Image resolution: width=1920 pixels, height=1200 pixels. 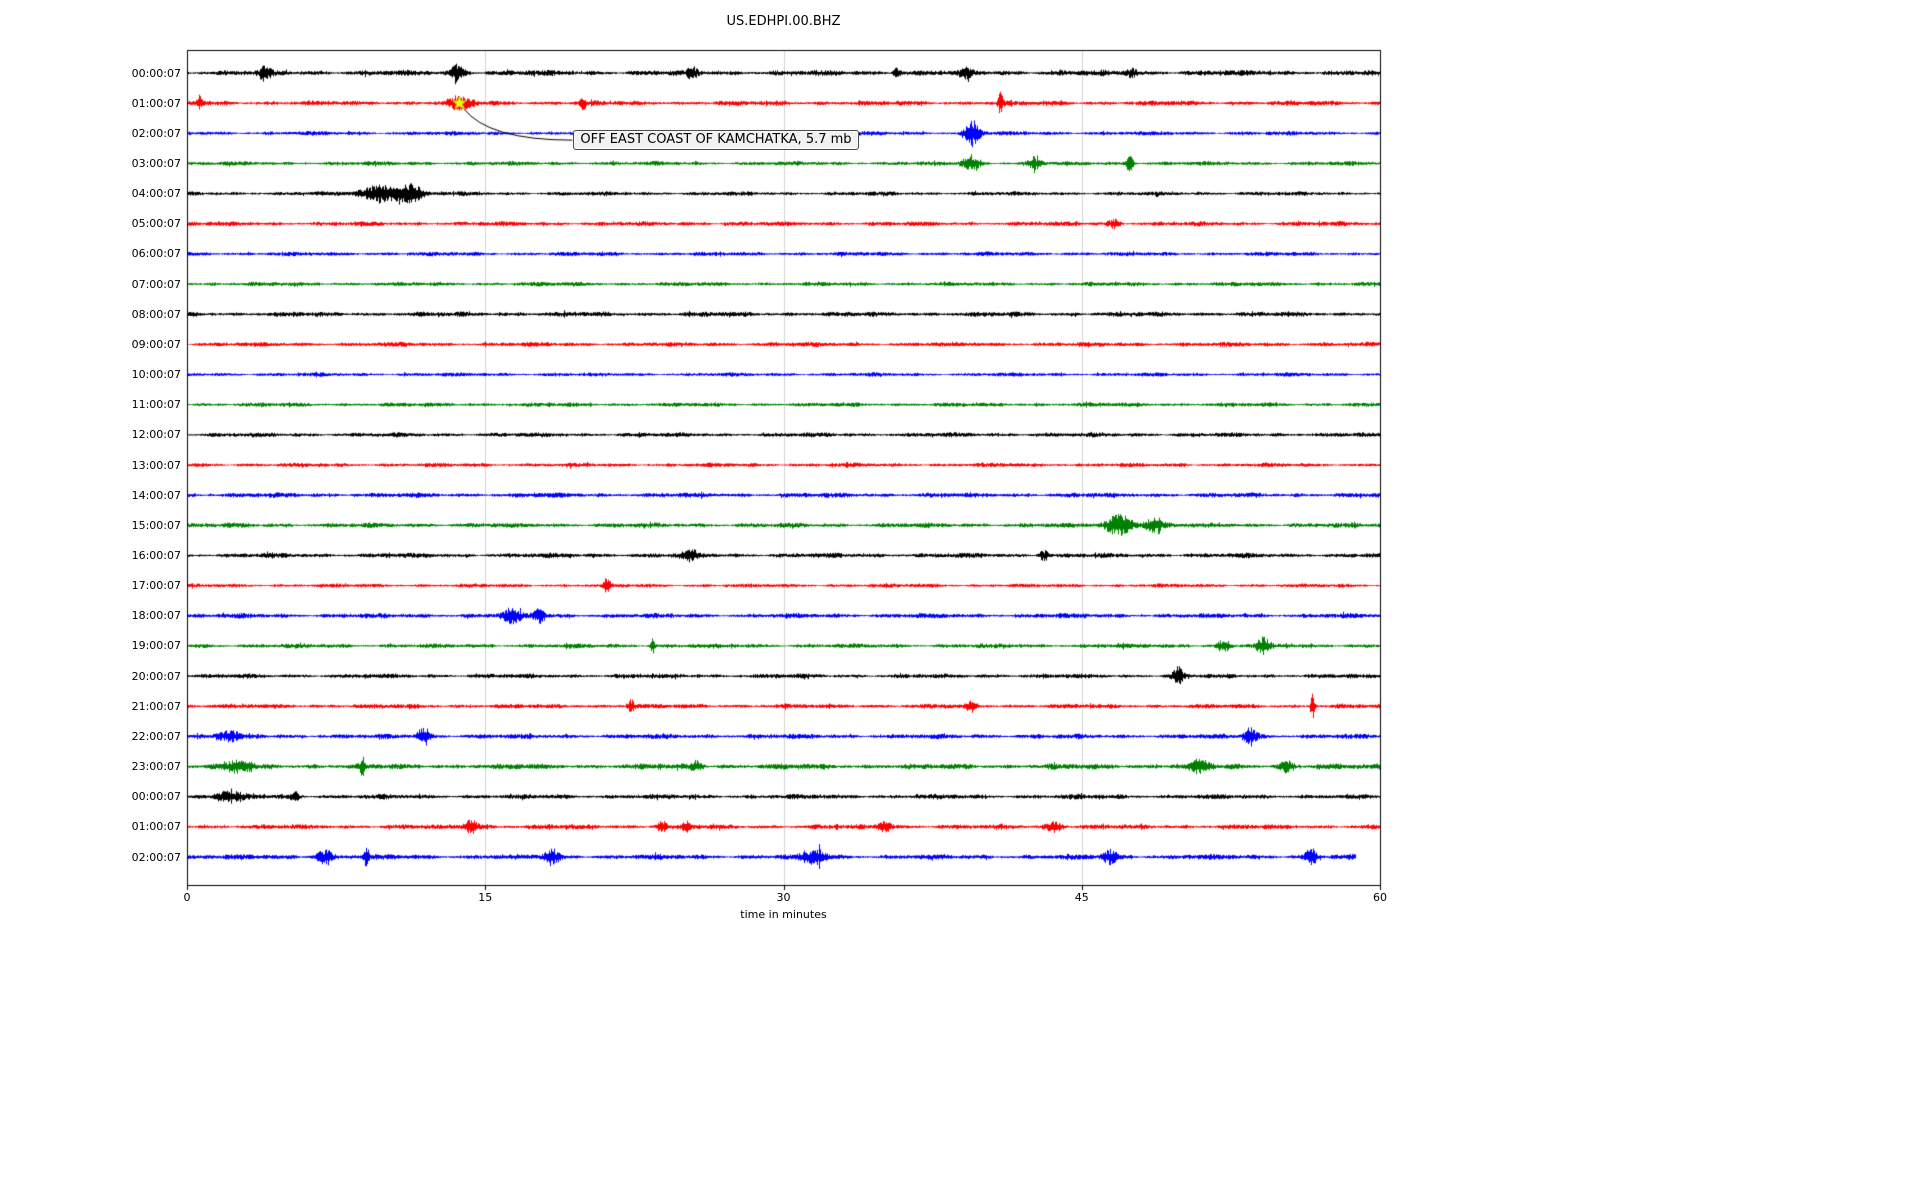 What do you see at coordinates (783, 914) in the screenshot?
I see `x-axis-label: time in minutes` at bounding box center [783, 914].